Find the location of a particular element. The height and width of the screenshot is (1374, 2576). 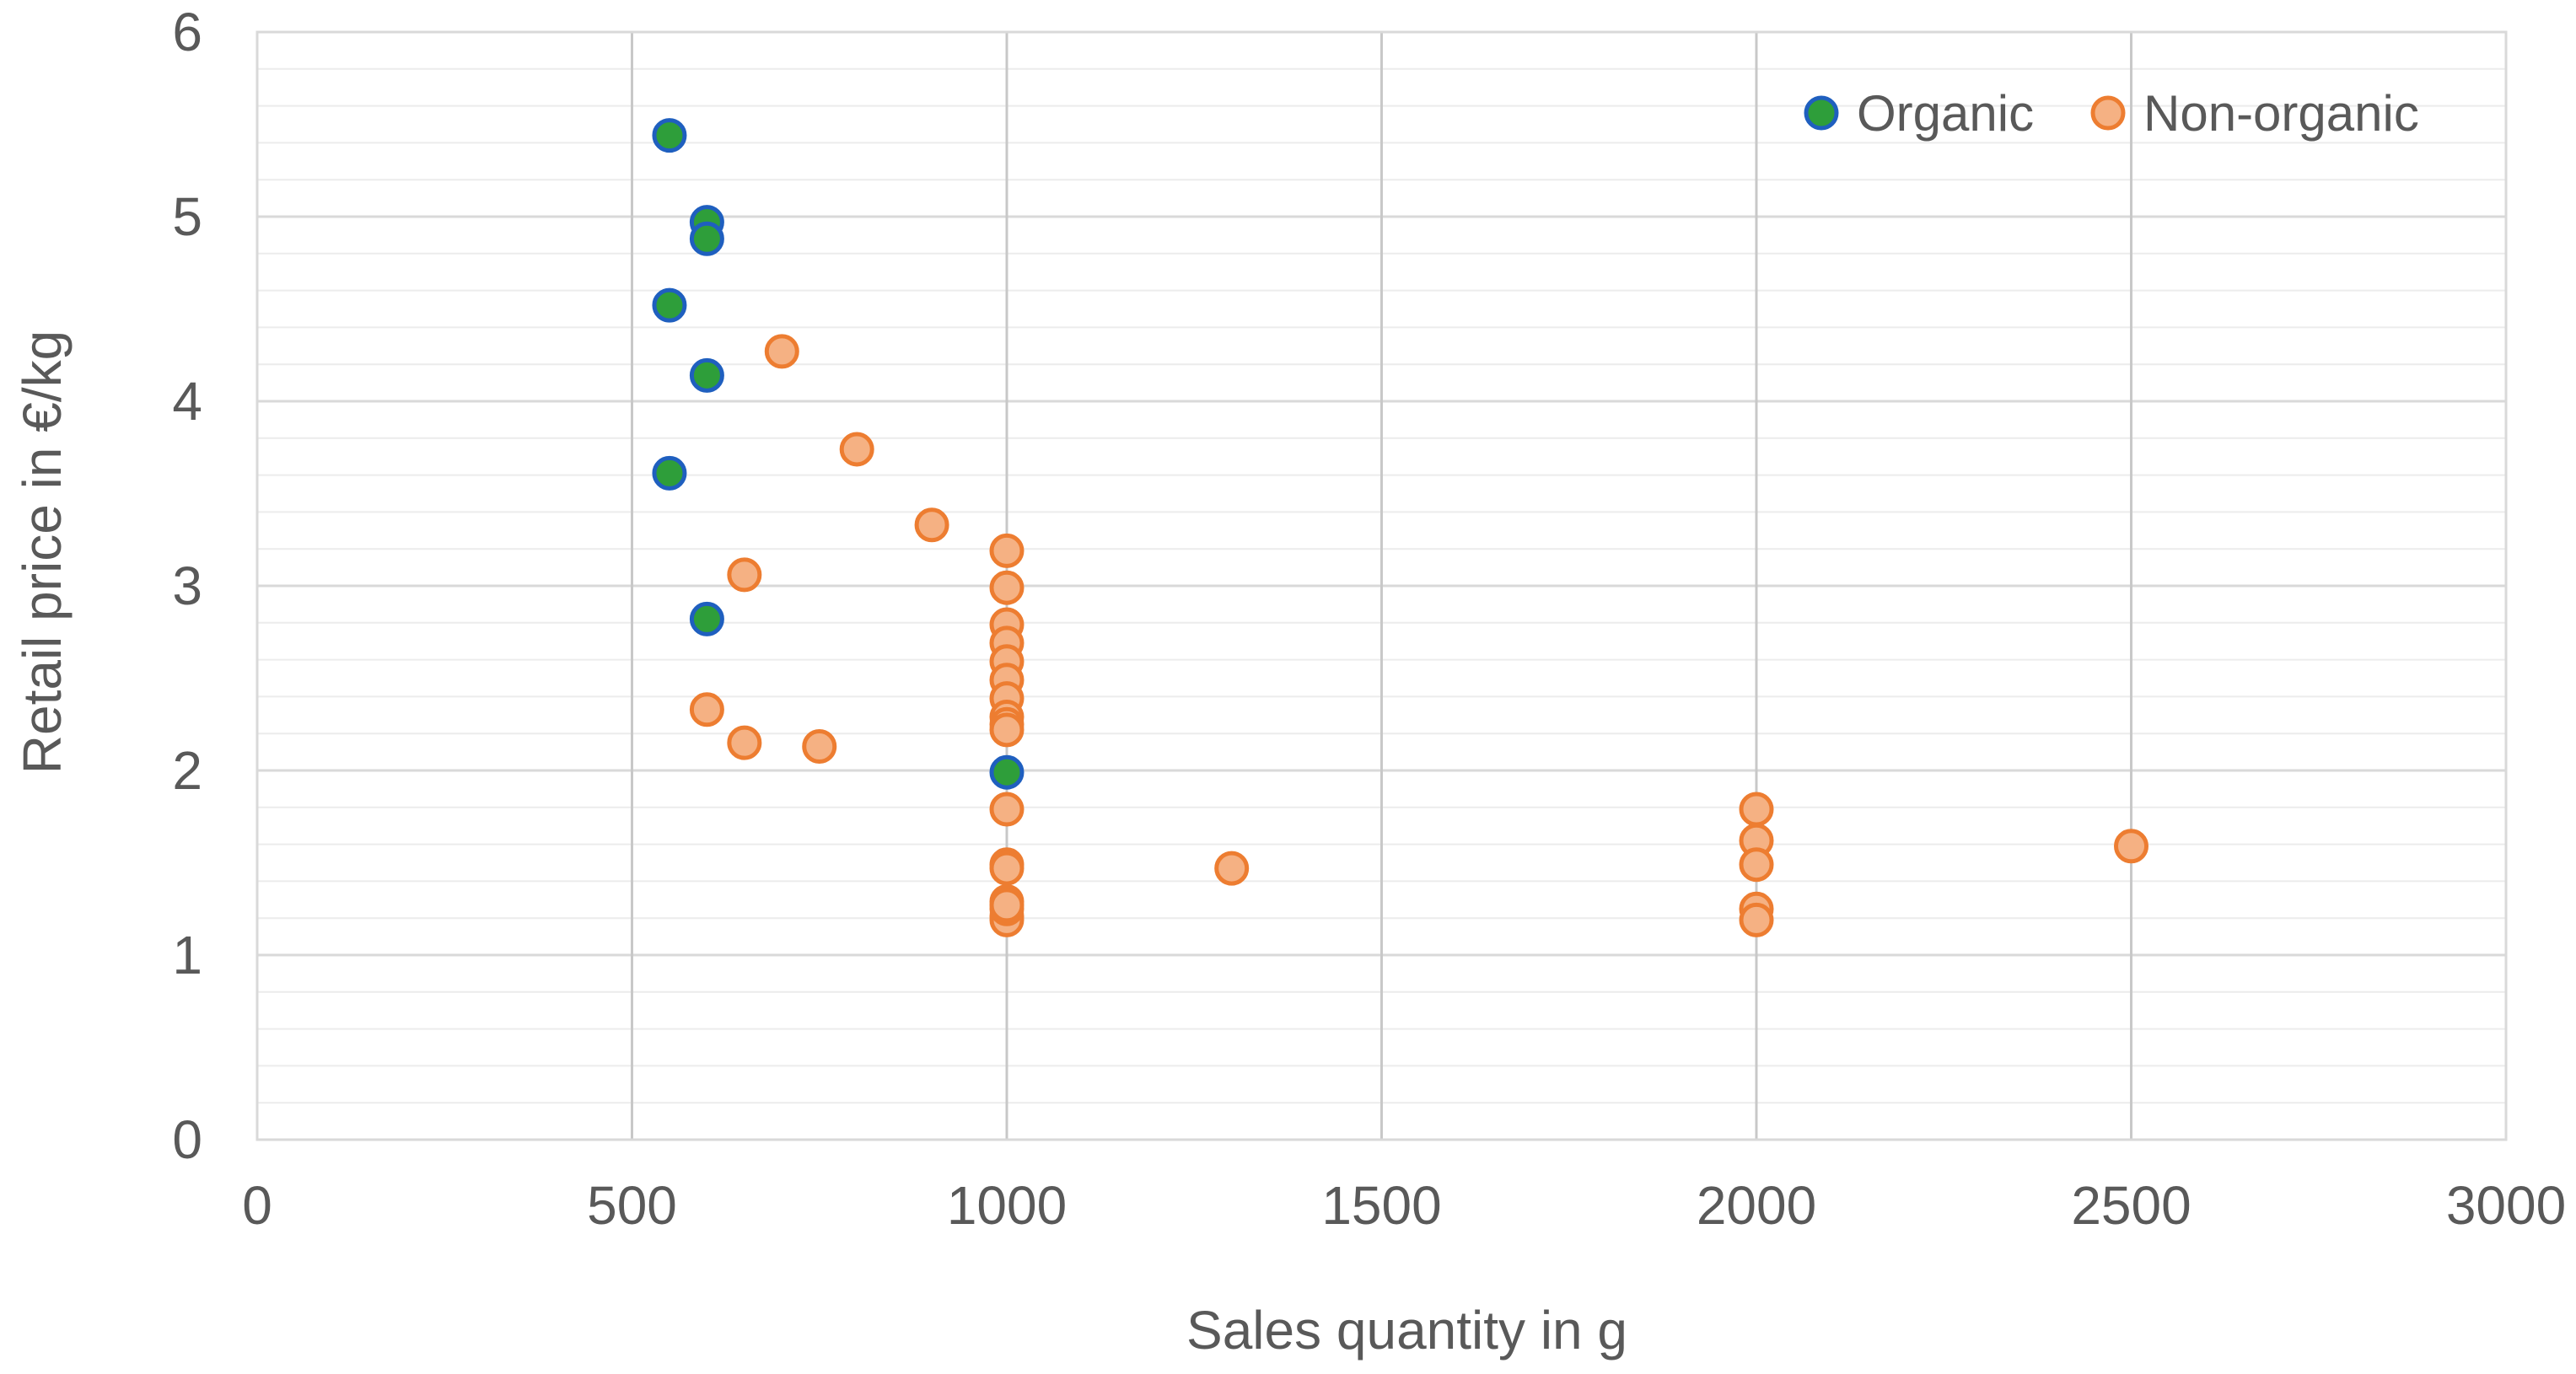

x-axis-title: Sales quantity in g is located at coordinates (1406, 1330).